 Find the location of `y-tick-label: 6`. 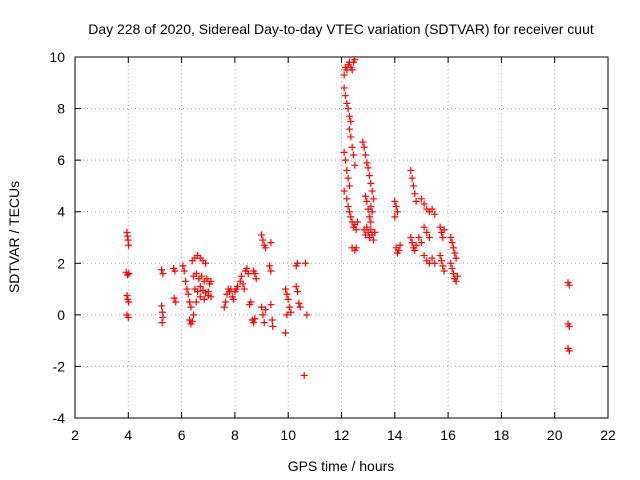

y-tick-label: 6 is located at coordinates (61, 160).